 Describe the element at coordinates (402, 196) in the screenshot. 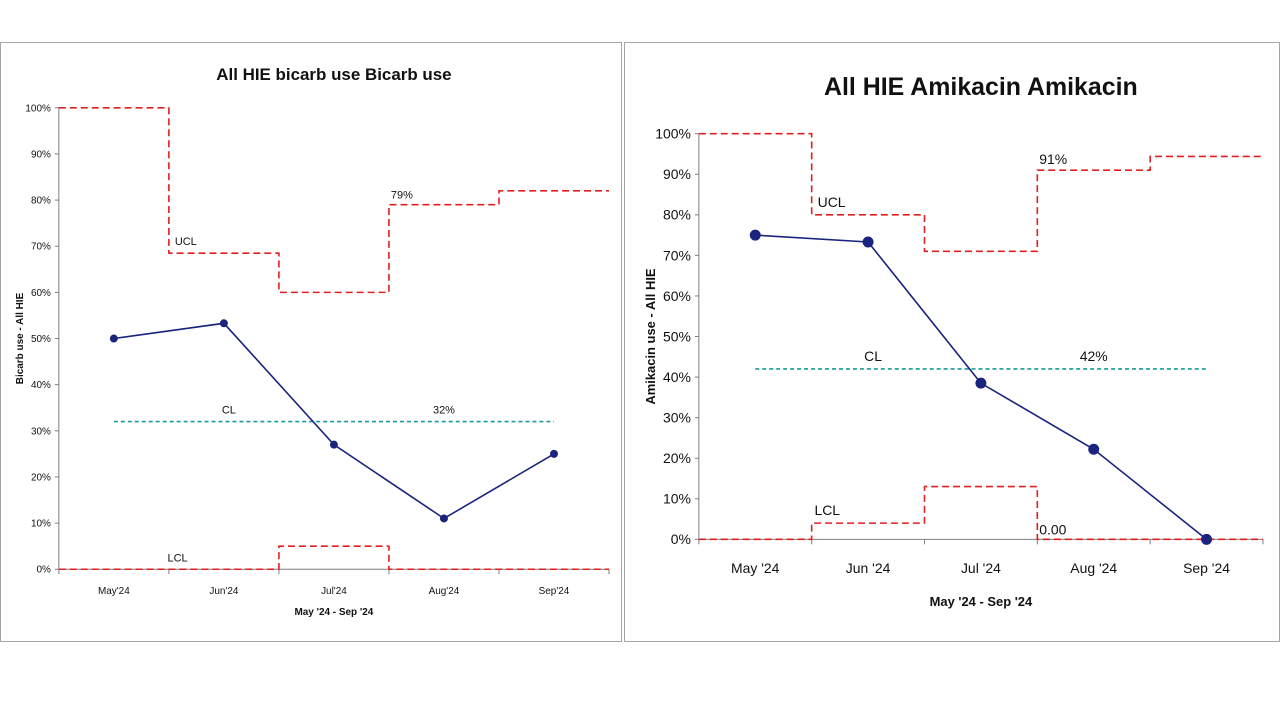

I see `ucl-value-label: 79%` at that location.